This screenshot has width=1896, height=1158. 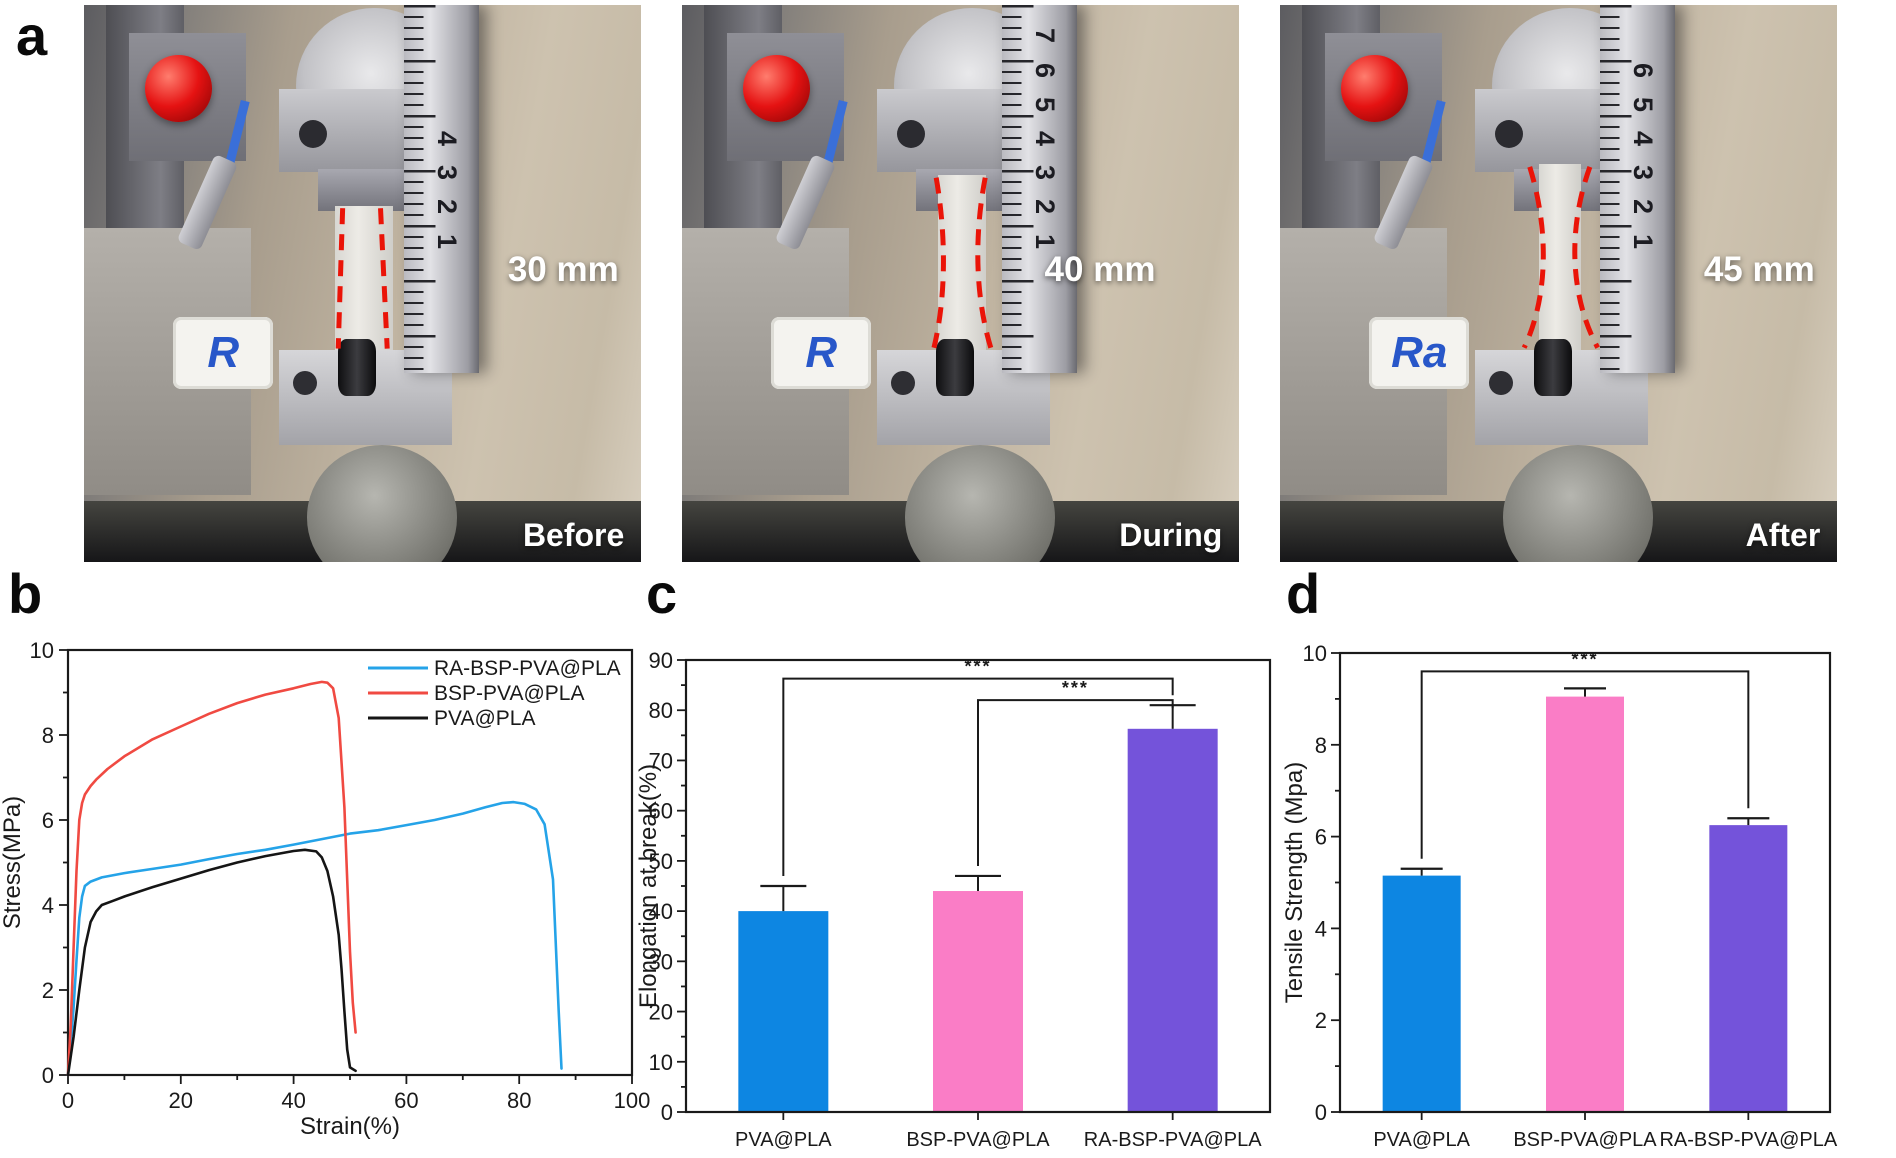 I want to click on ruler: 7 6 5 4 3 2 1, so click(x=1040, y=189).